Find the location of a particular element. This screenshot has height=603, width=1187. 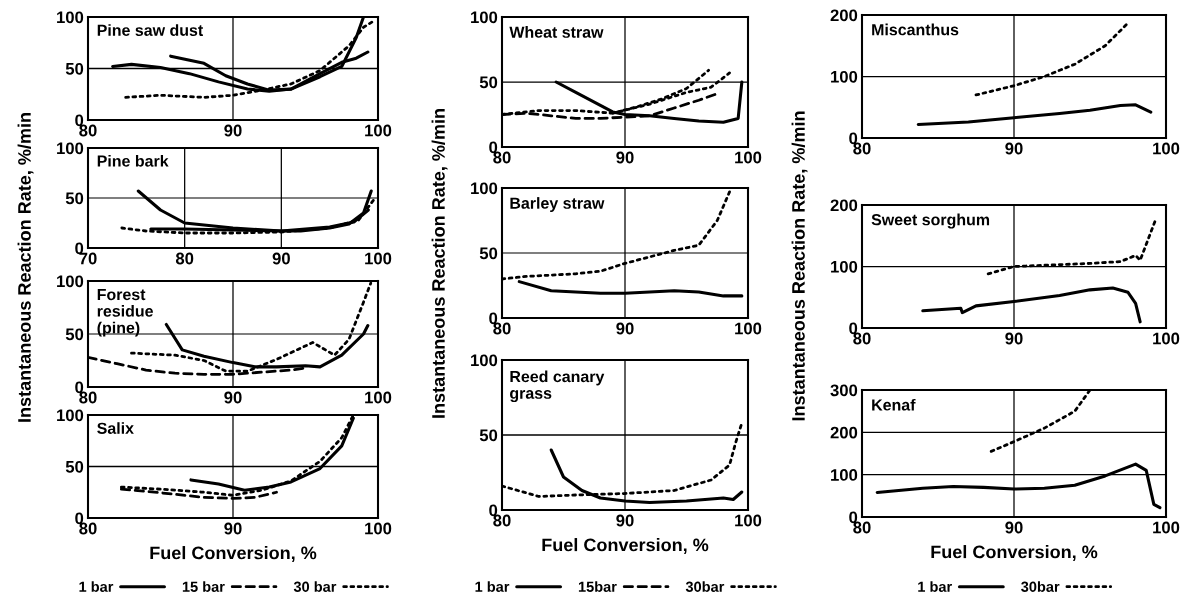

chart-title: Salix is located at coordinates (115, 428).